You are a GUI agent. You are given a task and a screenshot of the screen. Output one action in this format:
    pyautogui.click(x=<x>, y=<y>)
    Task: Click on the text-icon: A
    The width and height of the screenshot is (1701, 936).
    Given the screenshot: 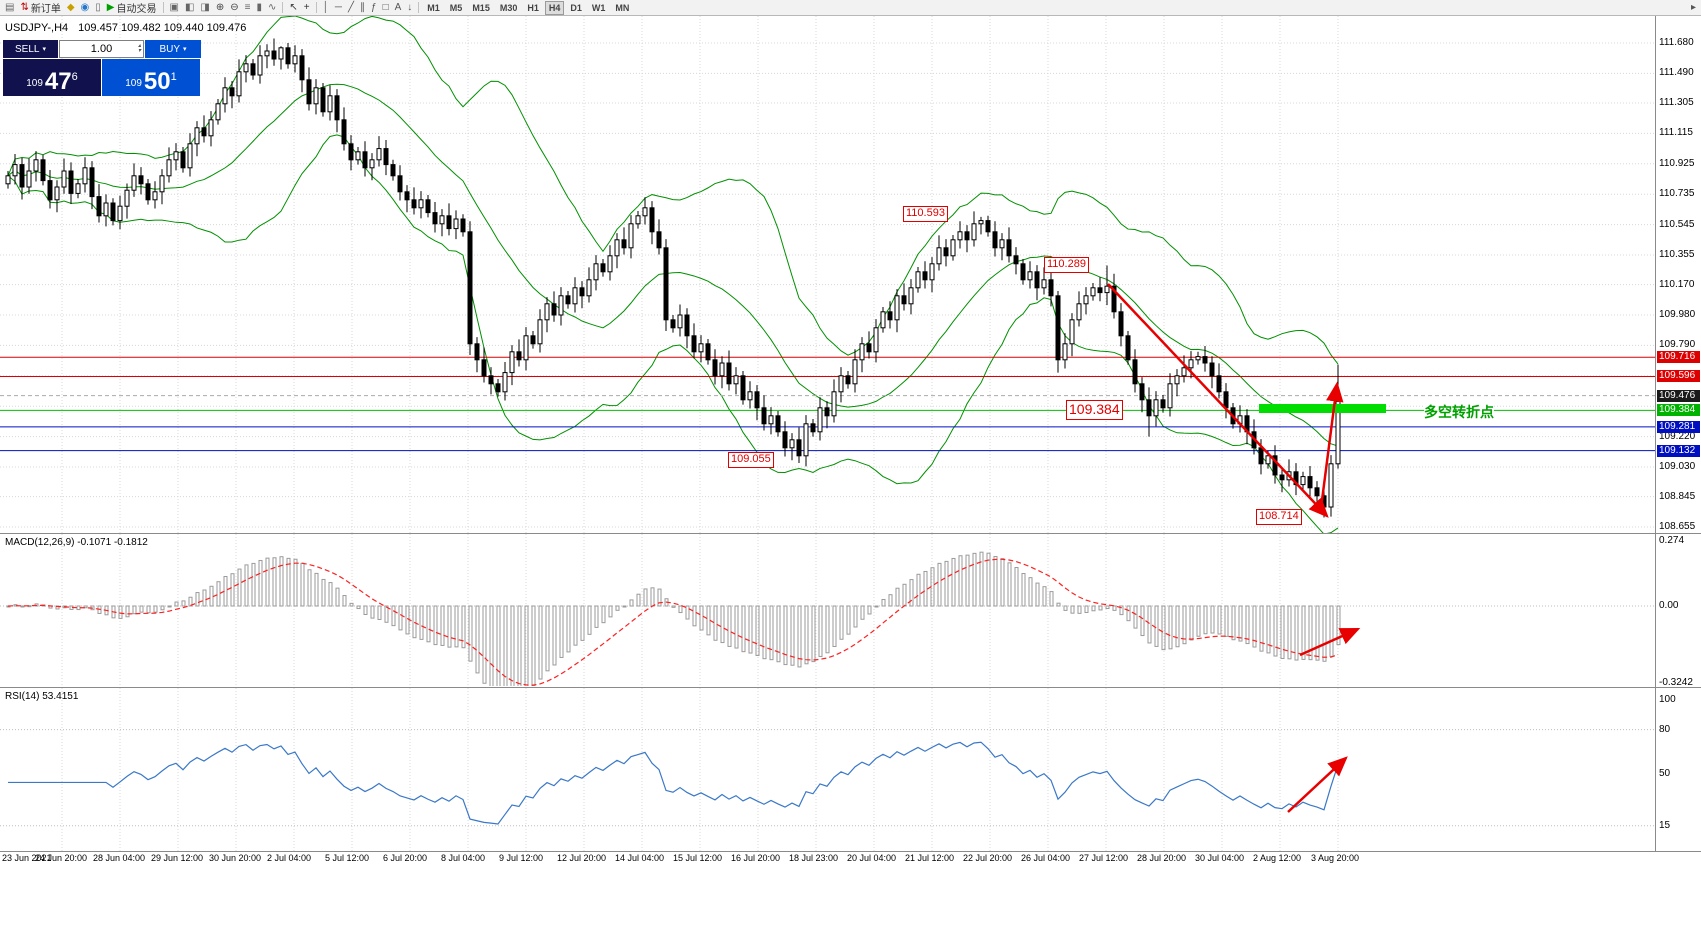 What is the action you would take?
    pyautogui.click(x=398, y=8)
    